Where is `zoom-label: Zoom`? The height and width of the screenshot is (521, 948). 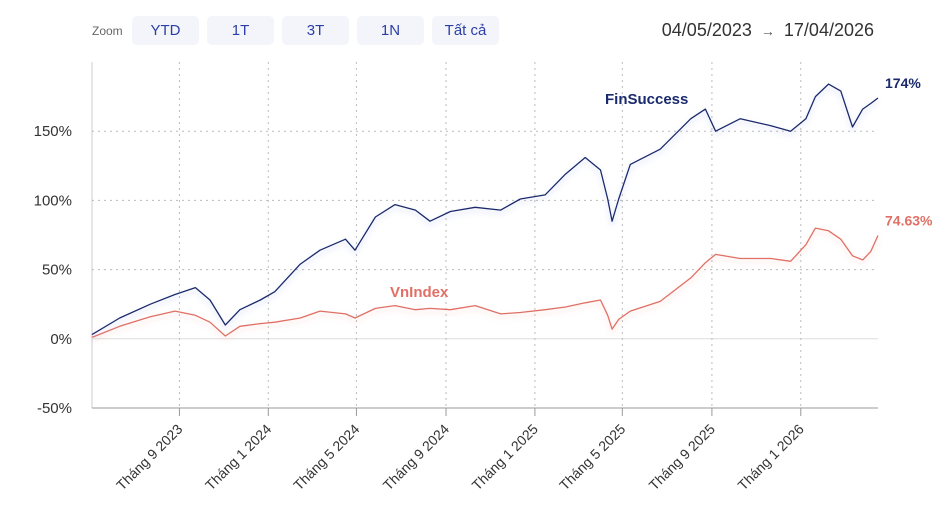 zoom-label: Zoom is located at coordinates (107, 31).